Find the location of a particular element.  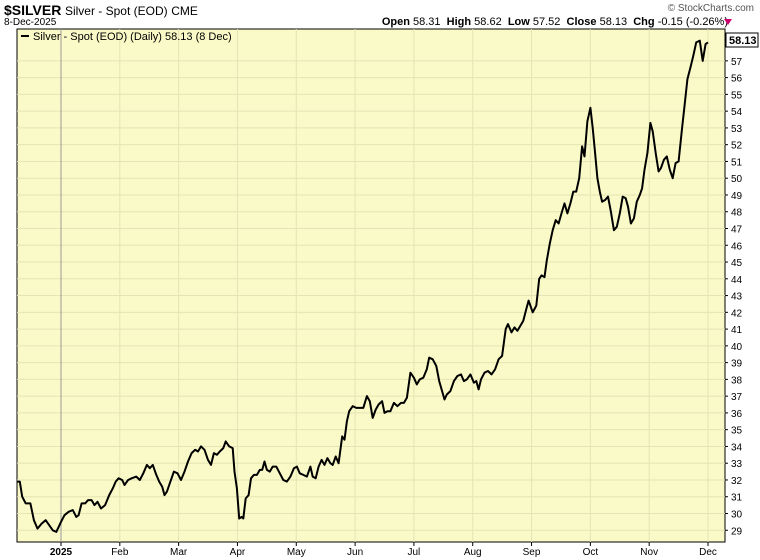

x-tick-label: Nov is located at coordinates (649, 552).